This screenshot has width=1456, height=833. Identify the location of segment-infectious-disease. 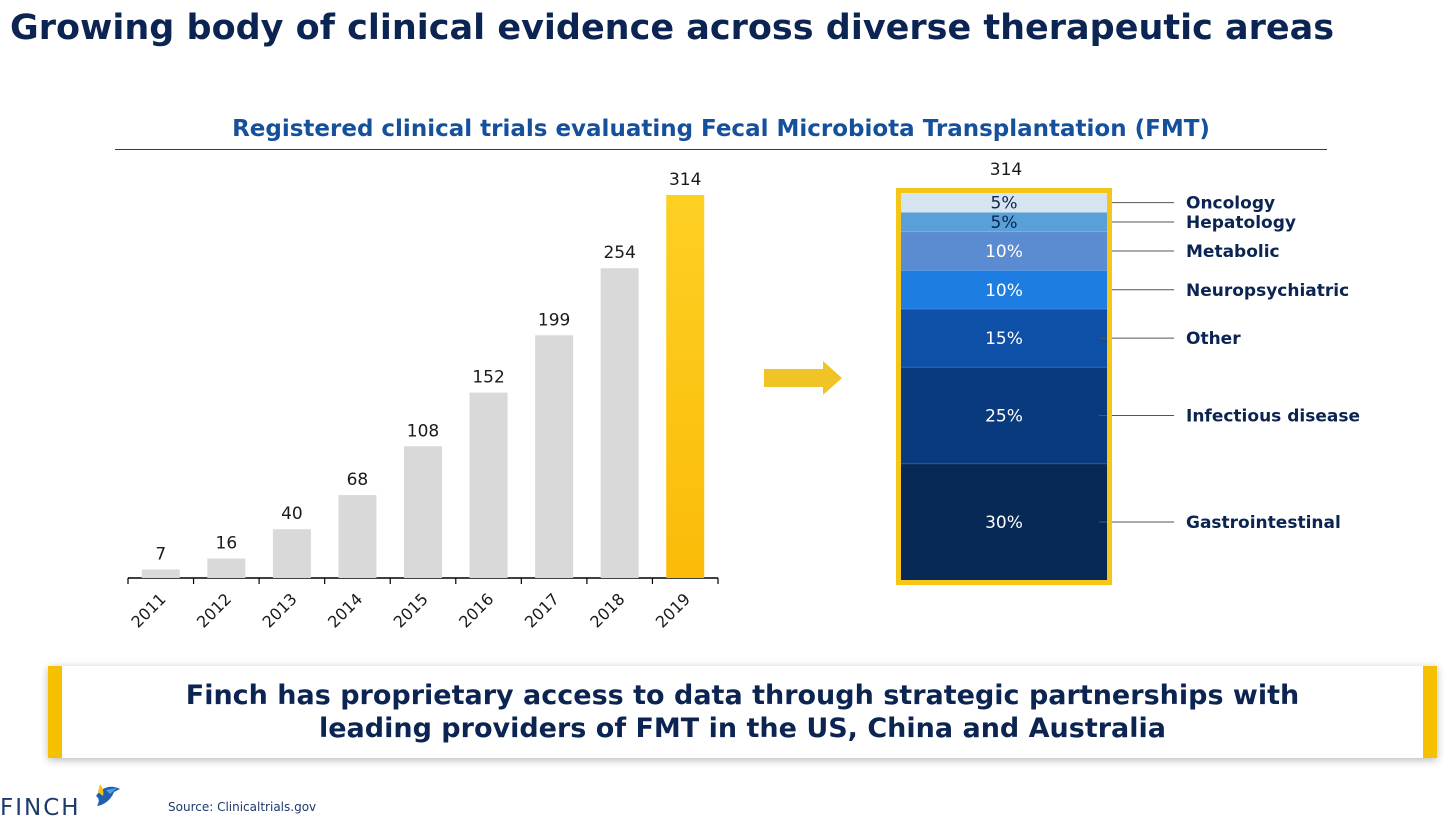
(1004, 415).